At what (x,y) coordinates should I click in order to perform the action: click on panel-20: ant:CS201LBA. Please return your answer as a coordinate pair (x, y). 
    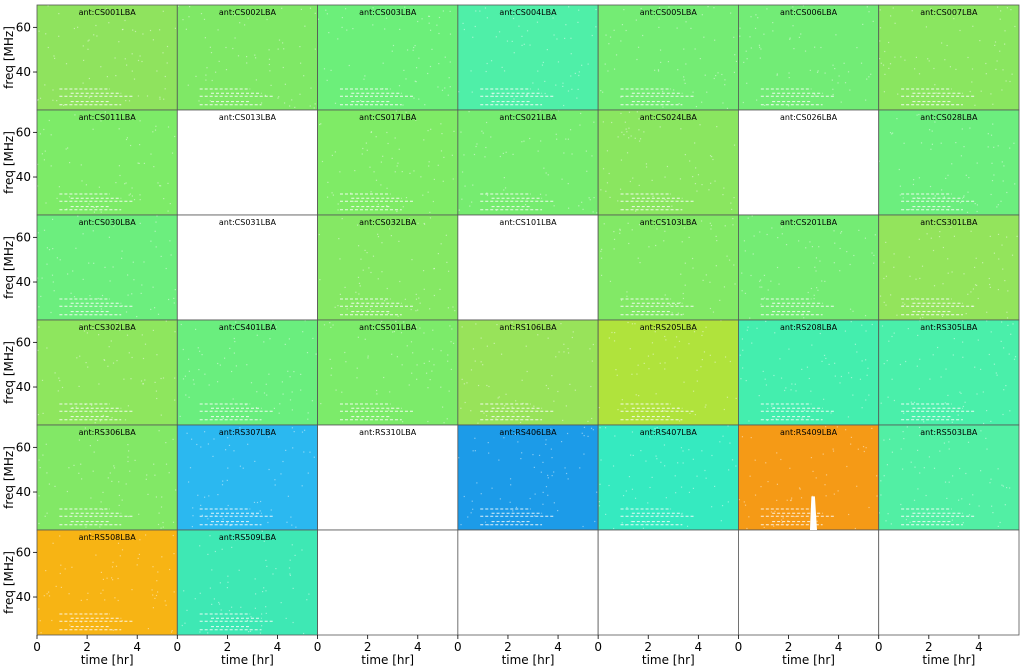
    Looking at the image, I should click on (809, 267).